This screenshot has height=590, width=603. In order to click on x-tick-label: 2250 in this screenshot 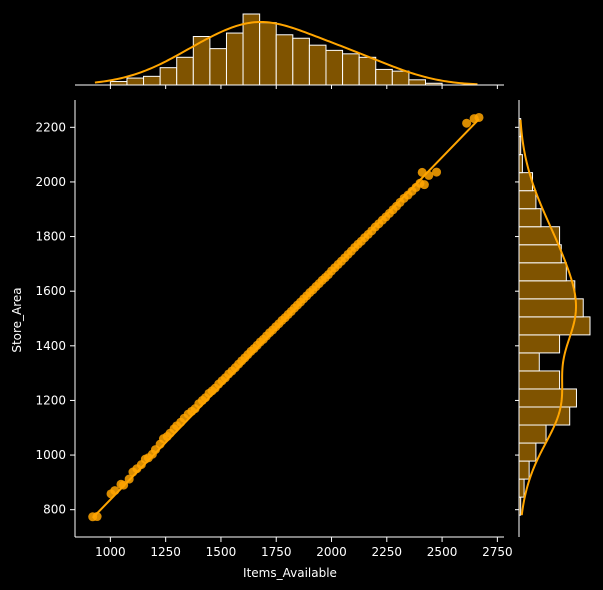, I will do `click(387, 552)`.